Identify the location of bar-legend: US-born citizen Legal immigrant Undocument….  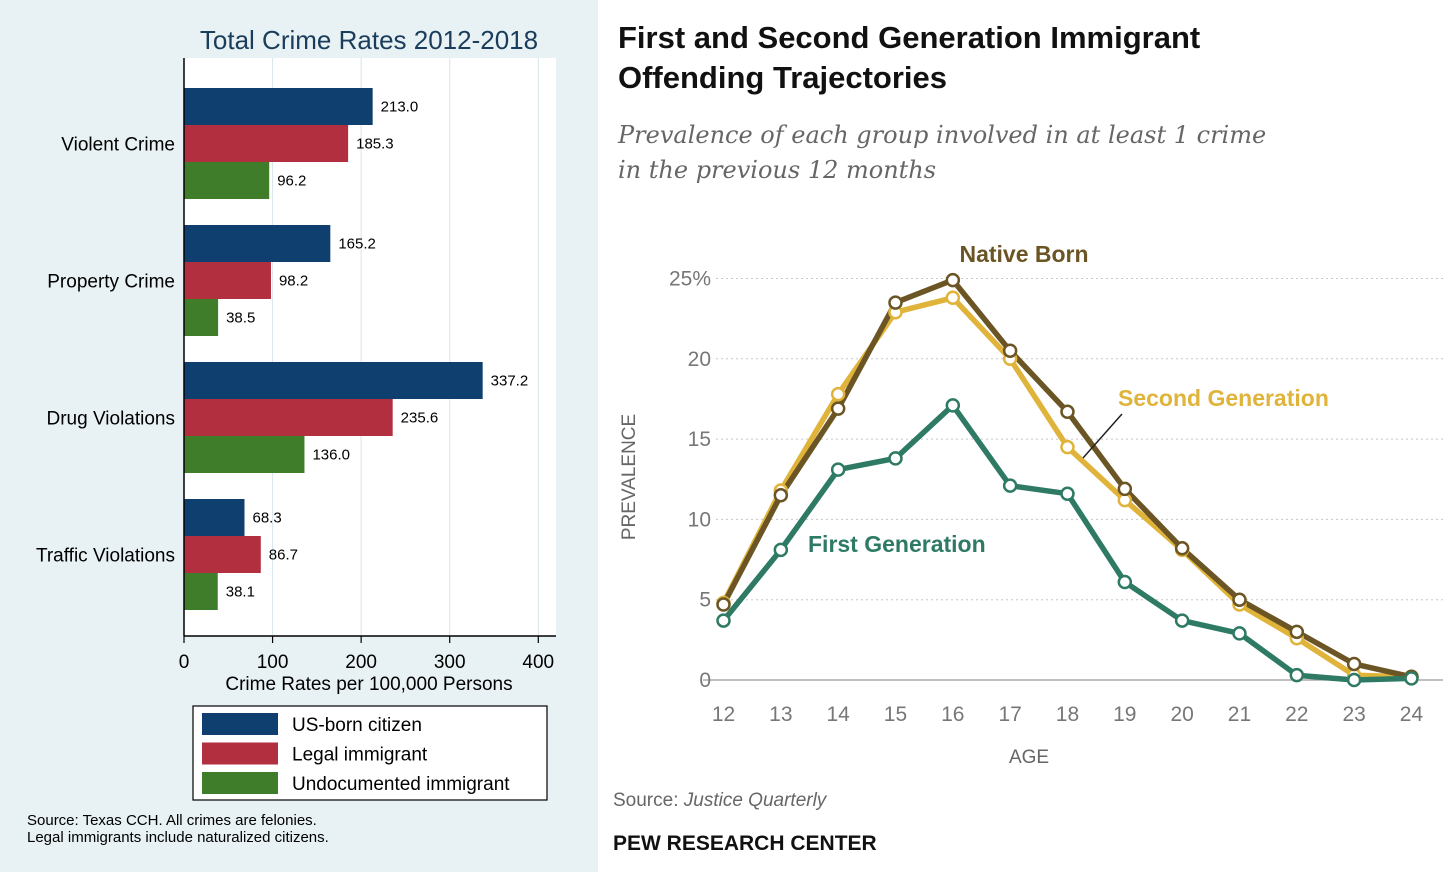
(370, 753).